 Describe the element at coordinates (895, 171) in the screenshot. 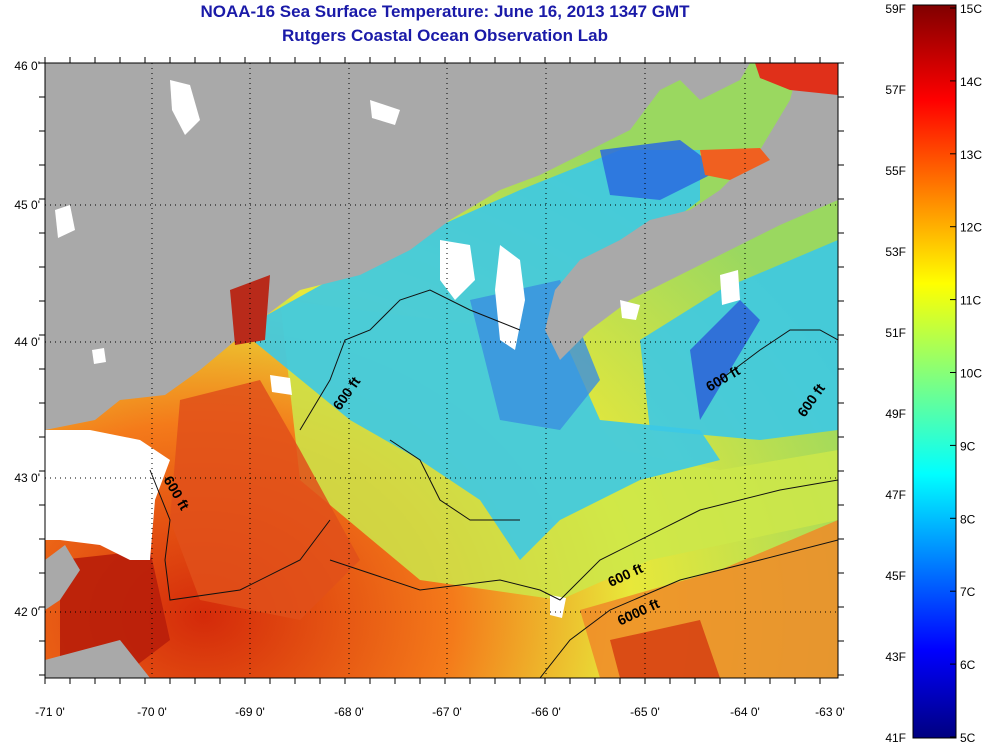

I see `colorbar-f-label: 55F` at that location.